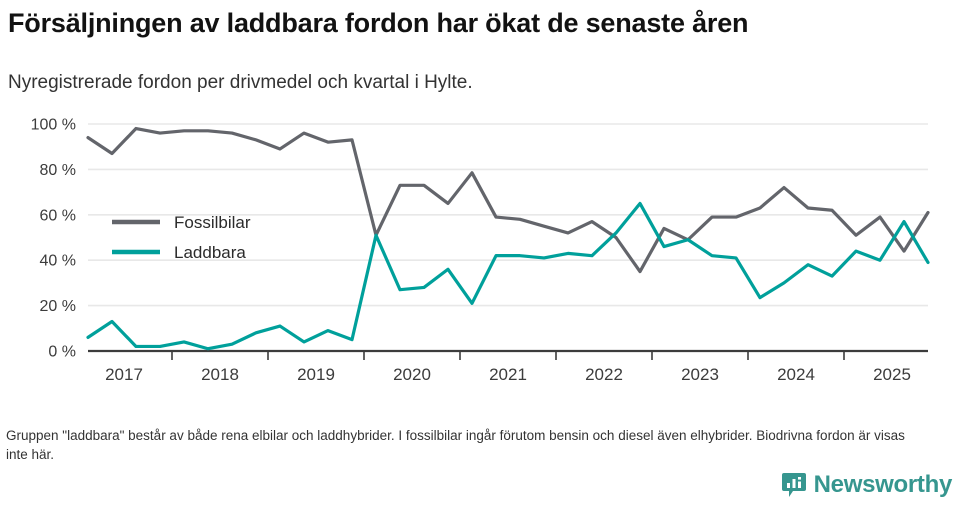 The image size is (960, 505). Describe the element at coordinates (58, 215) in the screenshot. I see `y-axis-tick-label: 60 %` at that location.